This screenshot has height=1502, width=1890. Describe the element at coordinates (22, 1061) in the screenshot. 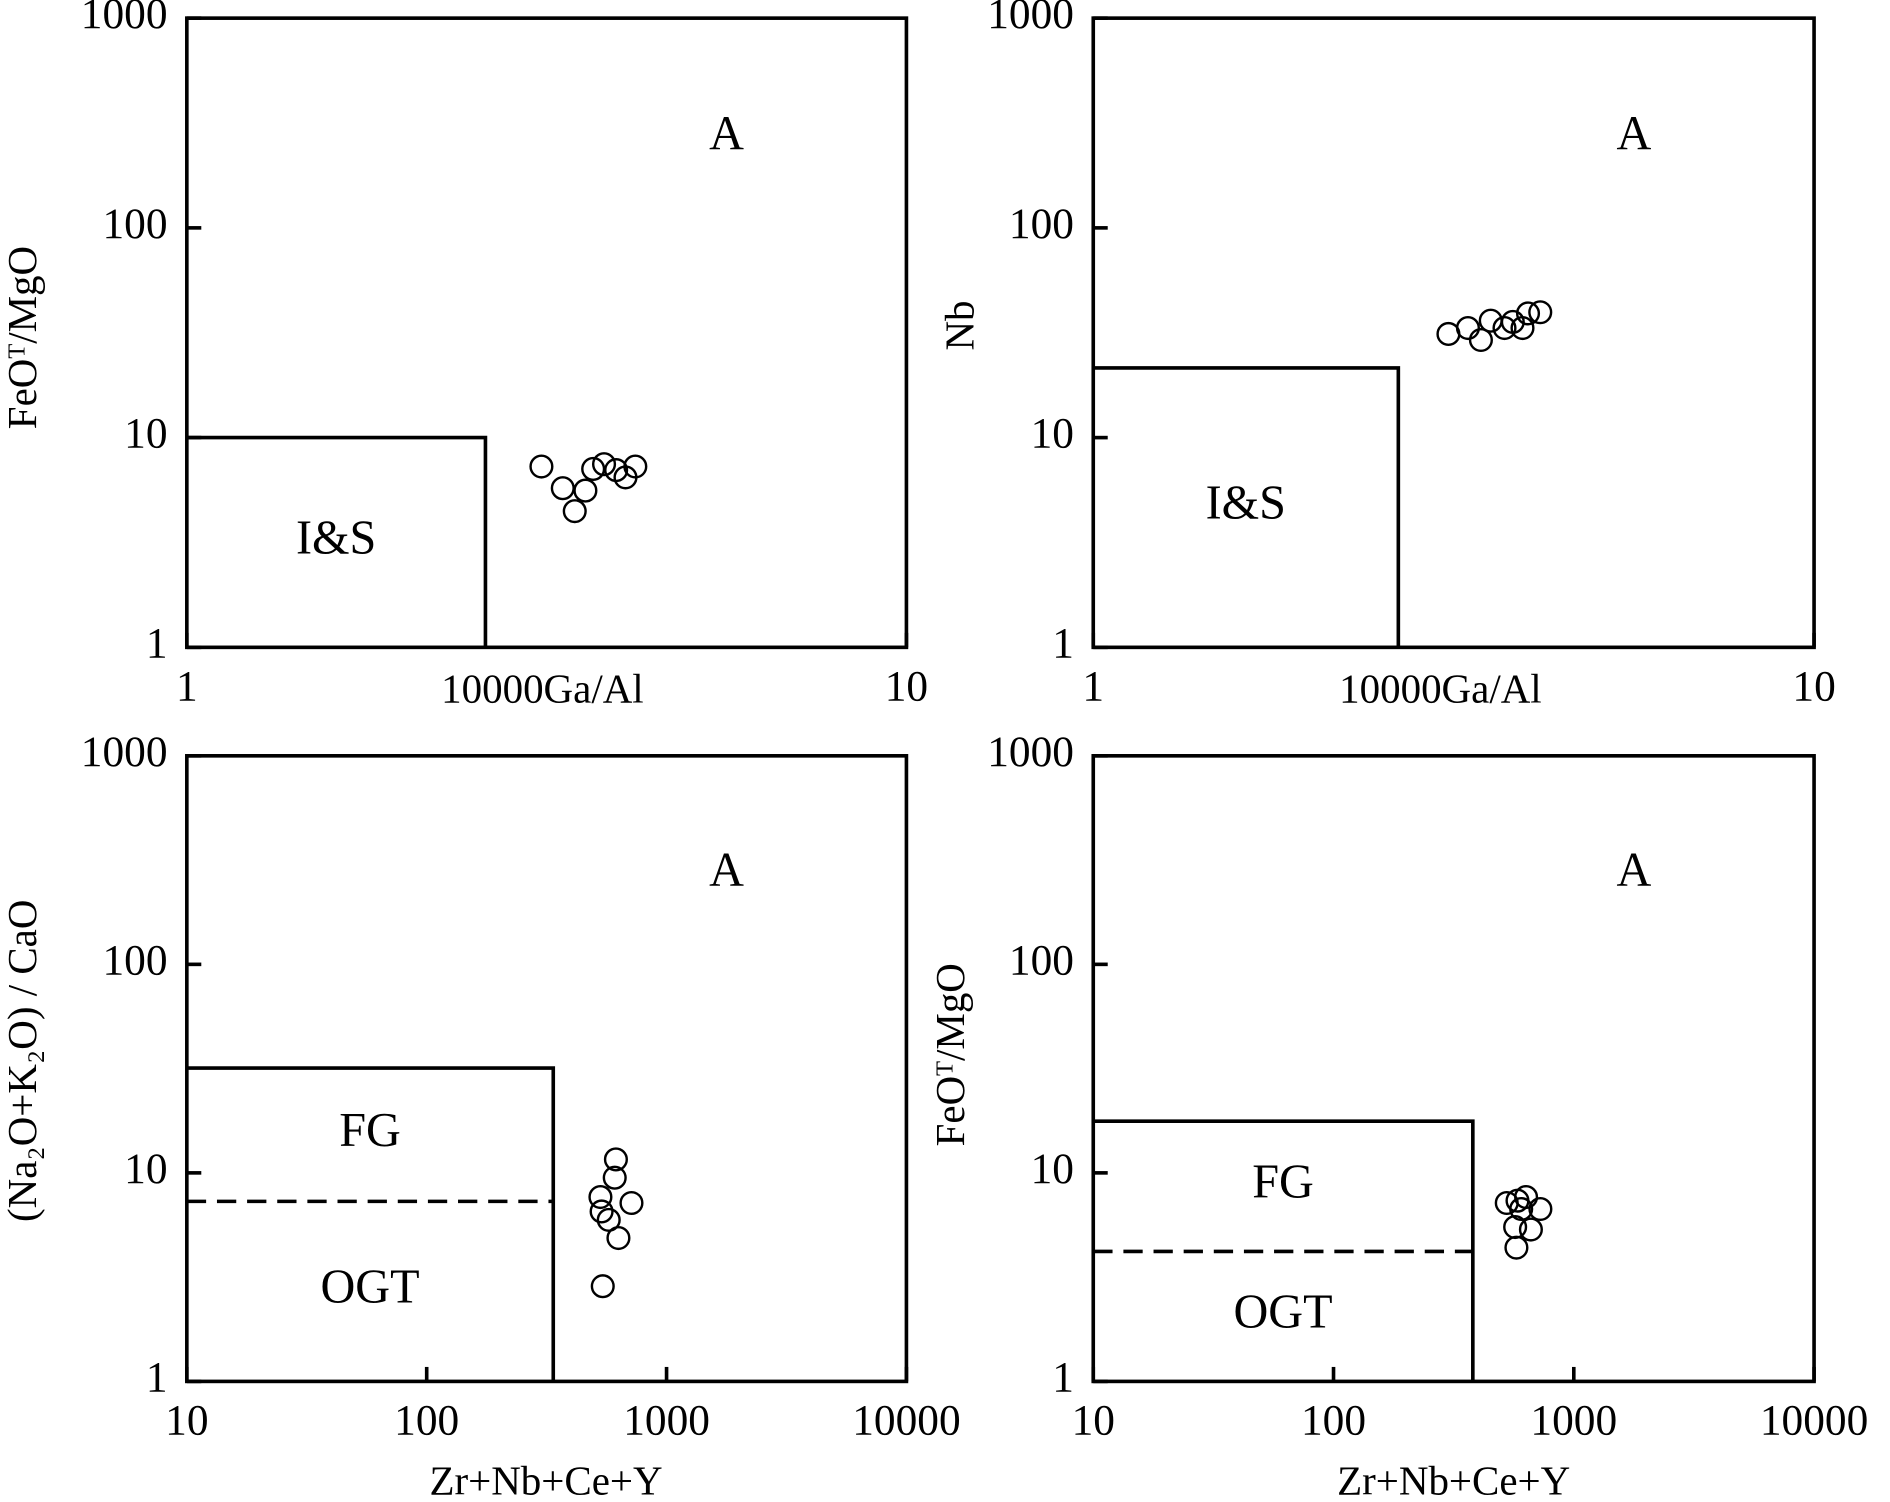

I see `y-axis-label: (Na₂O+K₂O) / CaO` at that location.